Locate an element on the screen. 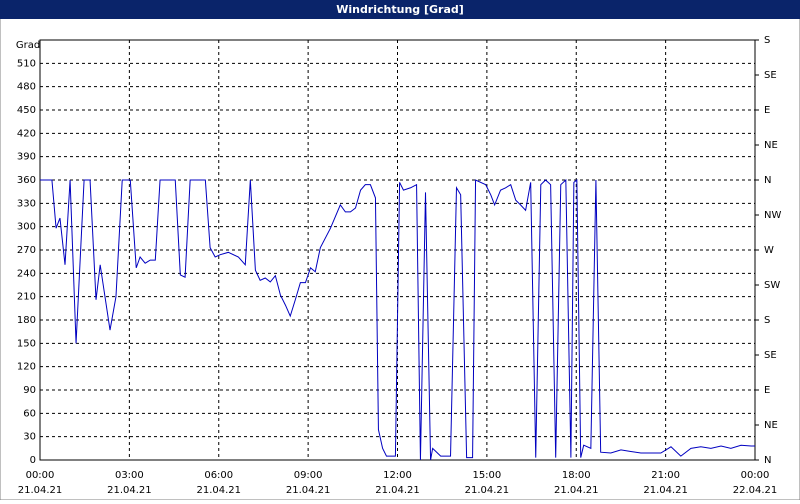 The height and width of the screenshot is (504, 800). x-tick-label: 21:00 is located at coordinates (665, 475).